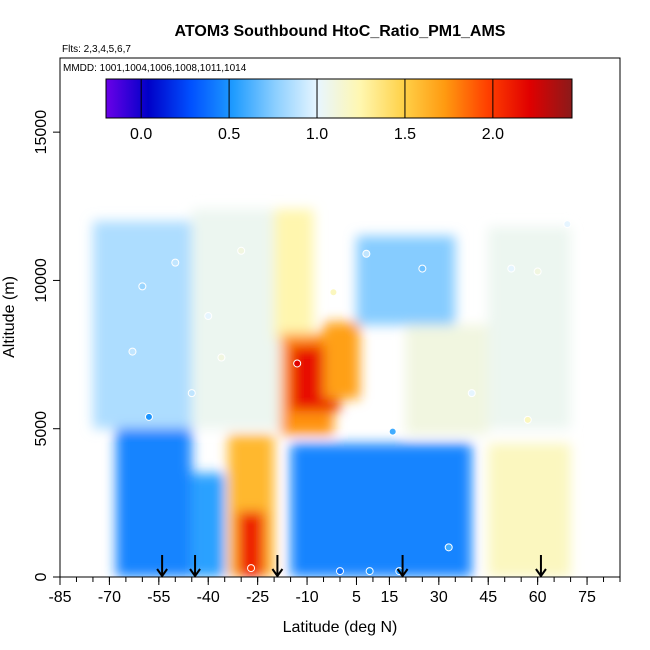  Describe the element at coordinates (257, 597) in the screenshot. I see `x-tick-label: -25` at that location.